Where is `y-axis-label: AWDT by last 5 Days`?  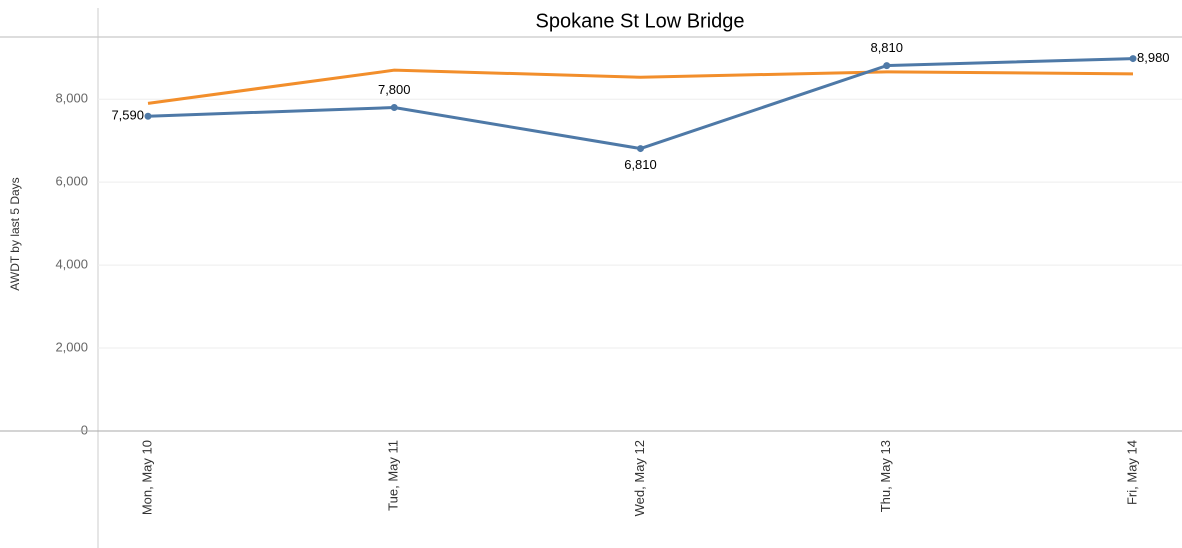
y-axis-label: AWDT by last 5 Days is located at coordinates (15, 233).